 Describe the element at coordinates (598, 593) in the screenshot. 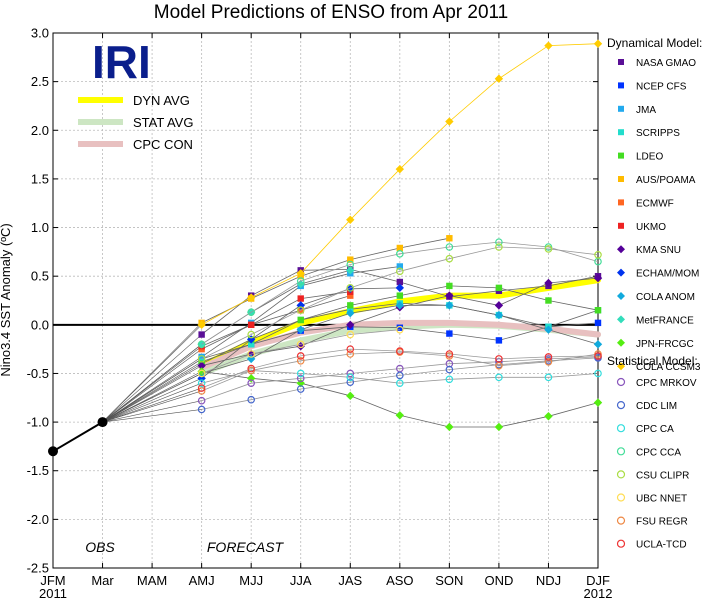

I see `year-end-label: 2012` at that location.